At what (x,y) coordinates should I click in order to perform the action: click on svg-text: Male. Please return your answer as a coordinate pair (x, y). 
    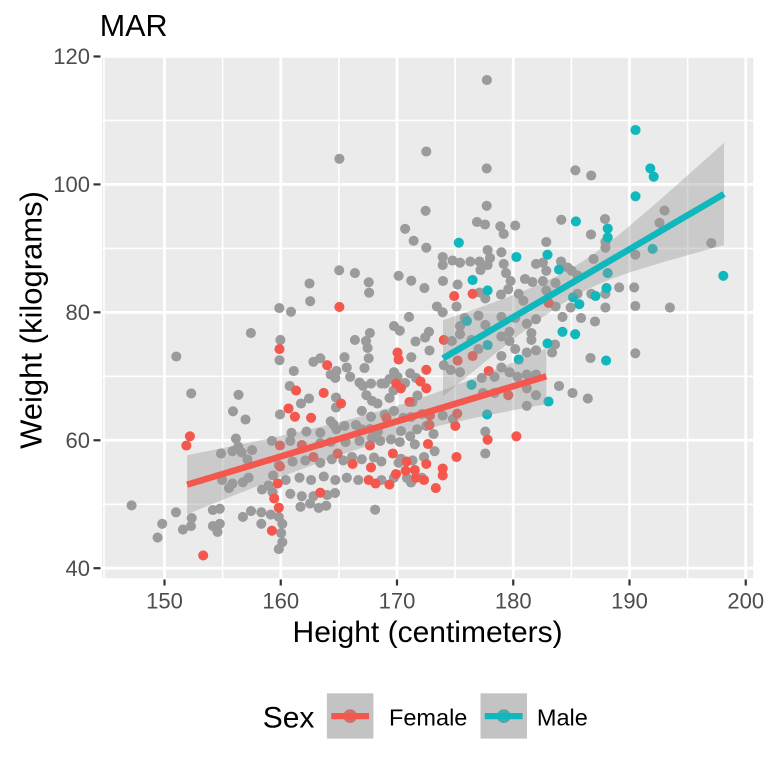
    Looking at the image, I should click on (562, 718).